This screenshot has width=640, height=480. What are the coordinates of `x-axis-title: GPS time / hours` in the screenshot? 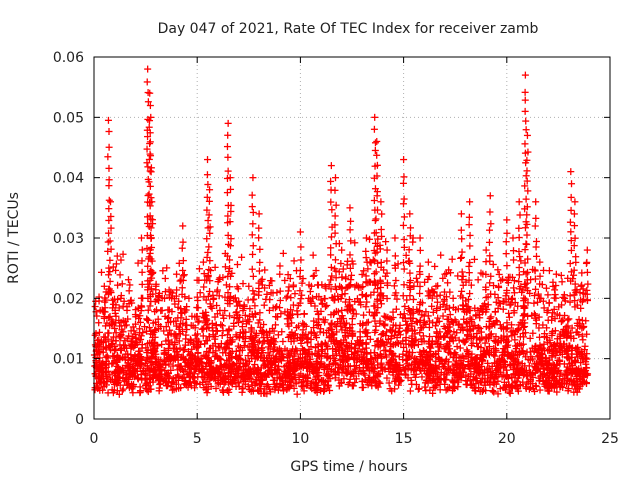 It's located at (348, 467).